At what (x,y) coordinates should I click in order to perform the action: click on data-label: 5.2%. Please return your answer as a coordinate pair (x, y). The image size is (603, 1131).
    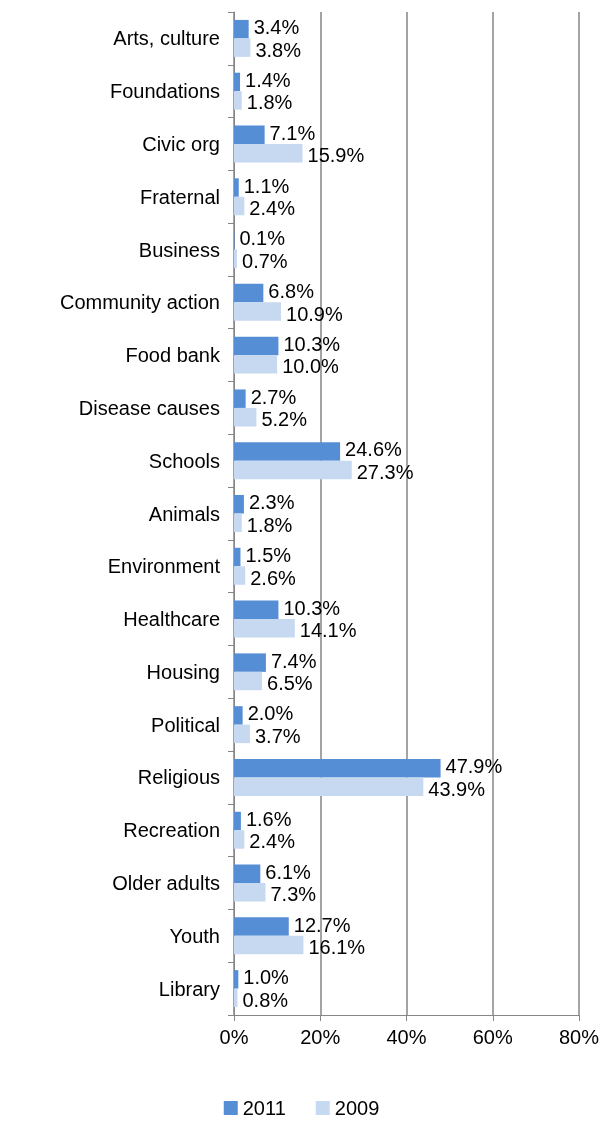
    Looking at the image, I should click on (284, 419).